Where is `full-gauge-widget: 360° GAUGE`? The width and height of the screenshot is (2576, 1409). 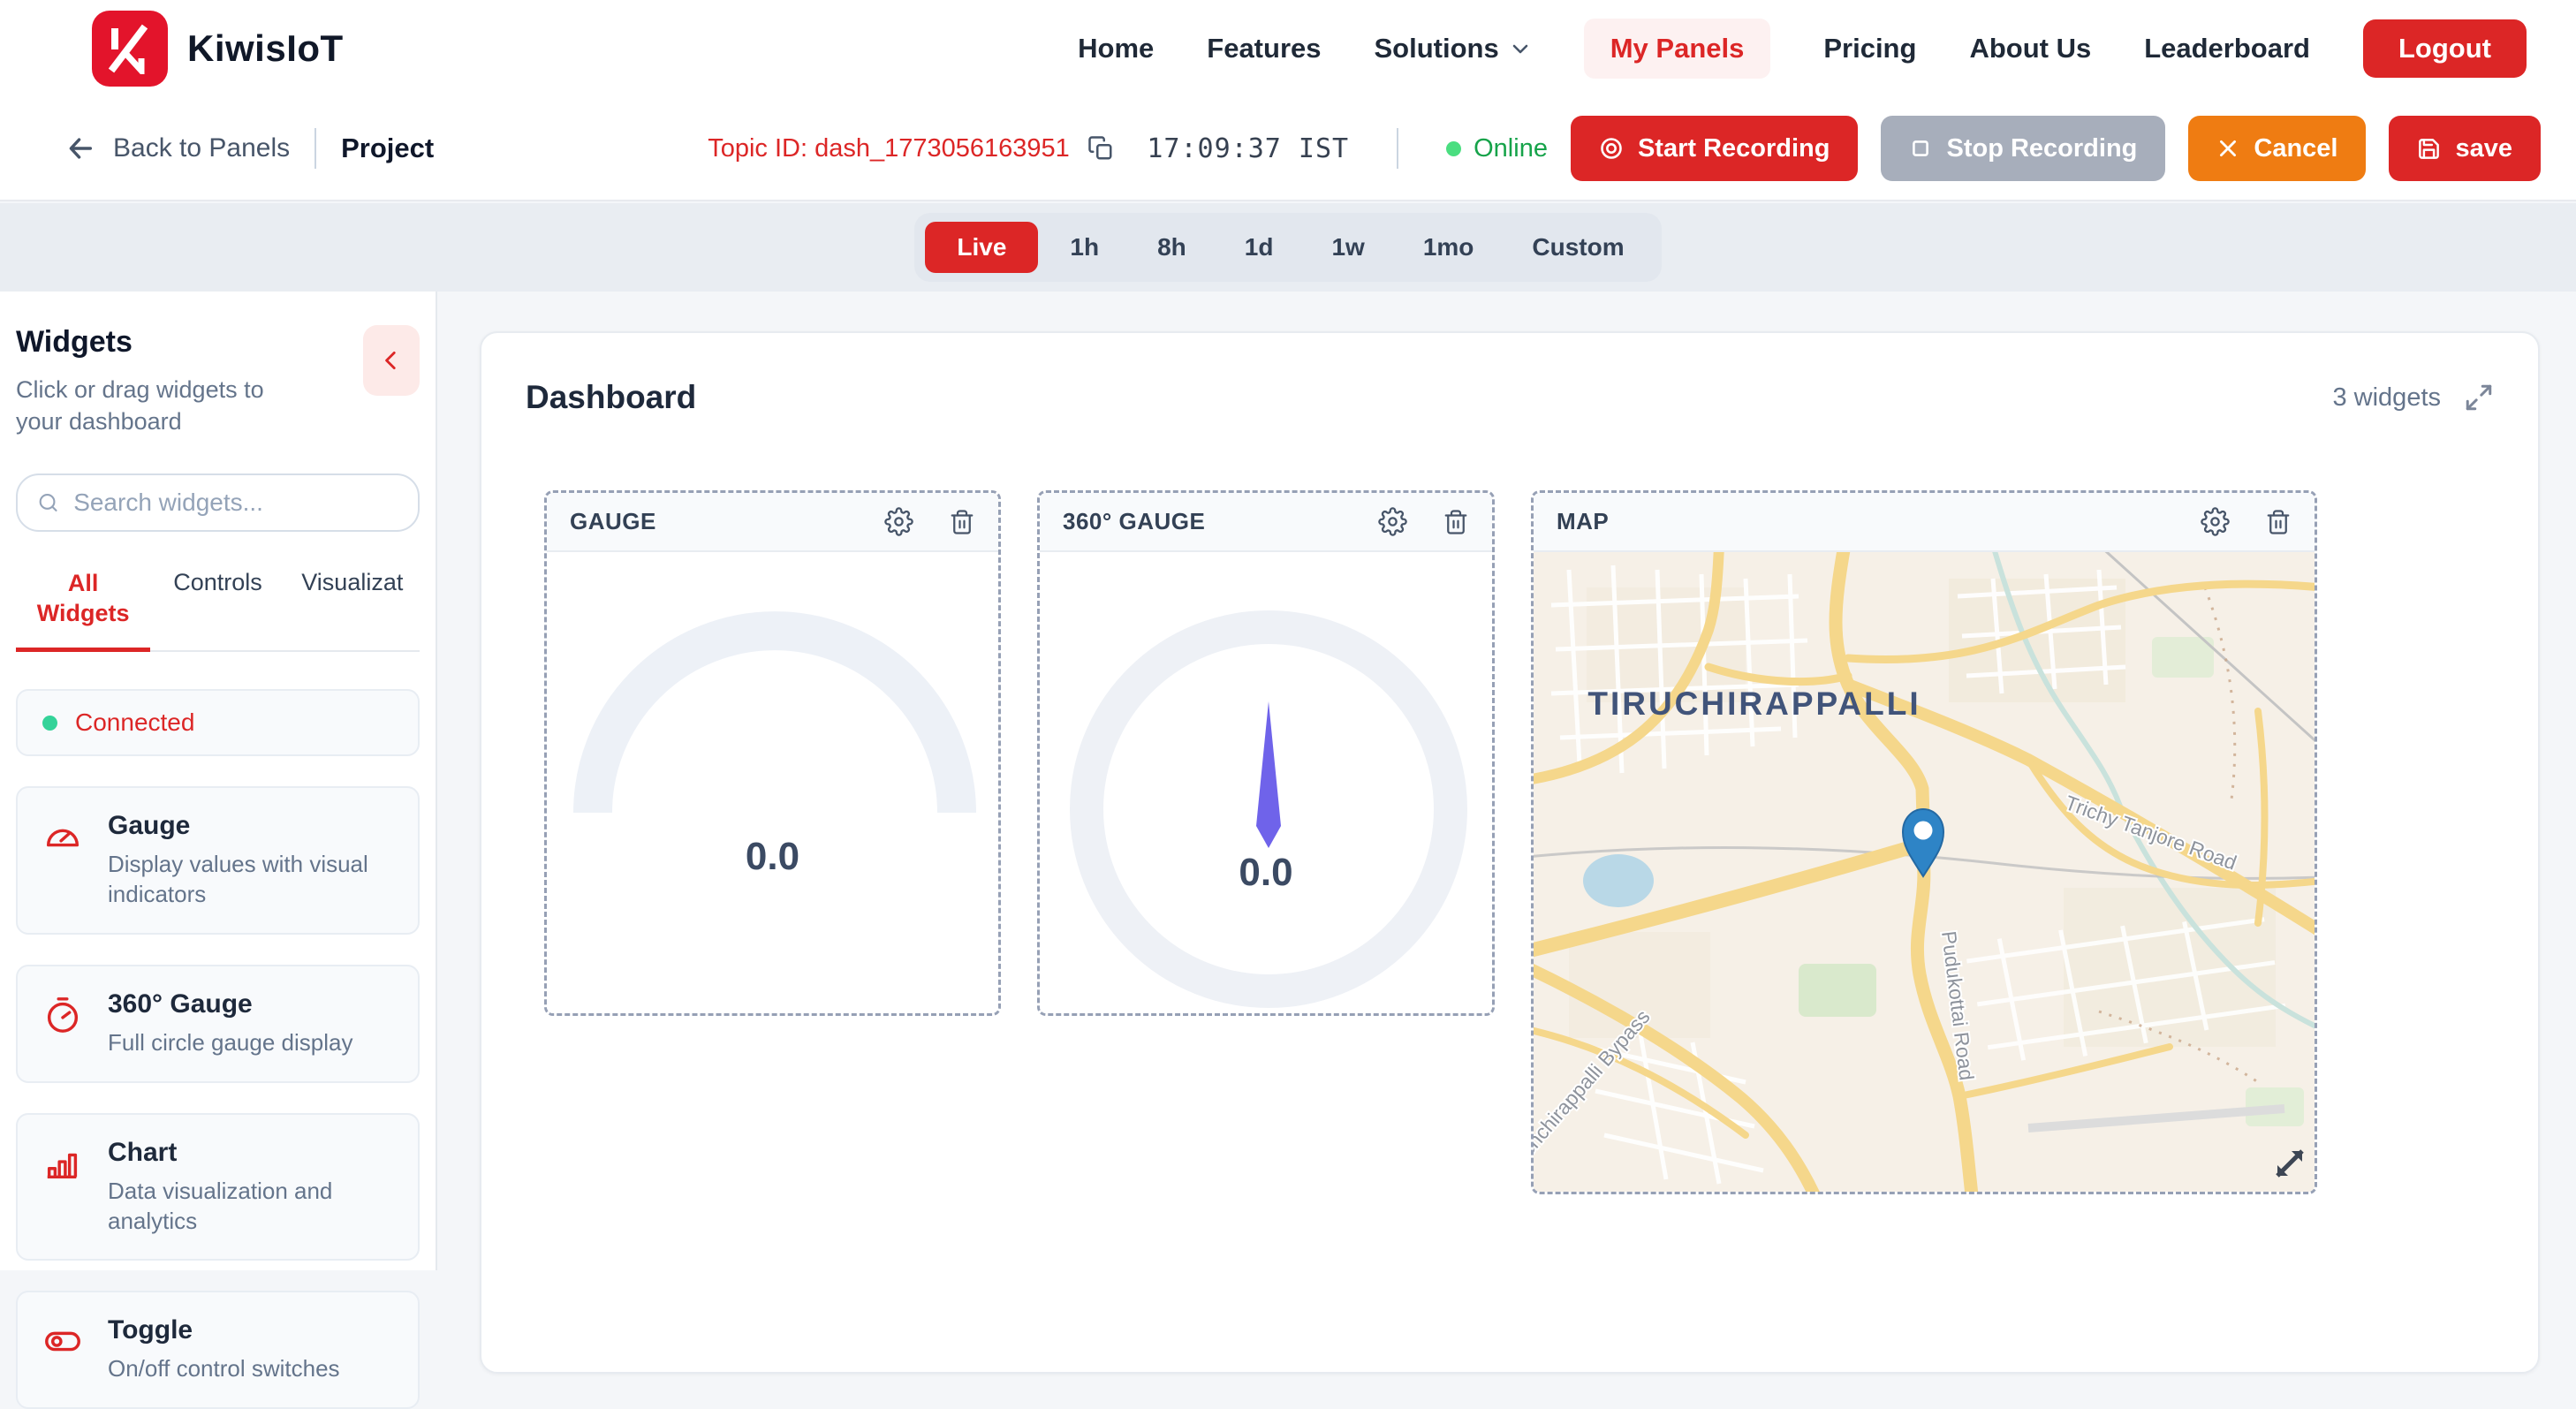
full-gauge-widget: 360° GAUGE is located at coordinates (1266, 753).